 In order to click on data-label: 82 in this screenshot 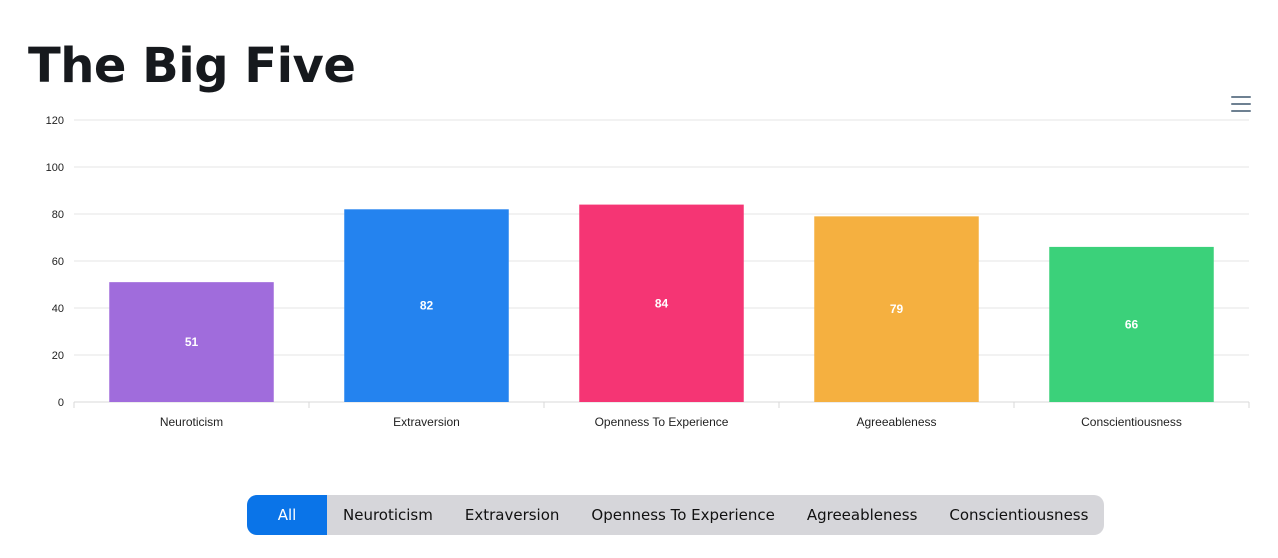, I will do `click(427, 306)`.